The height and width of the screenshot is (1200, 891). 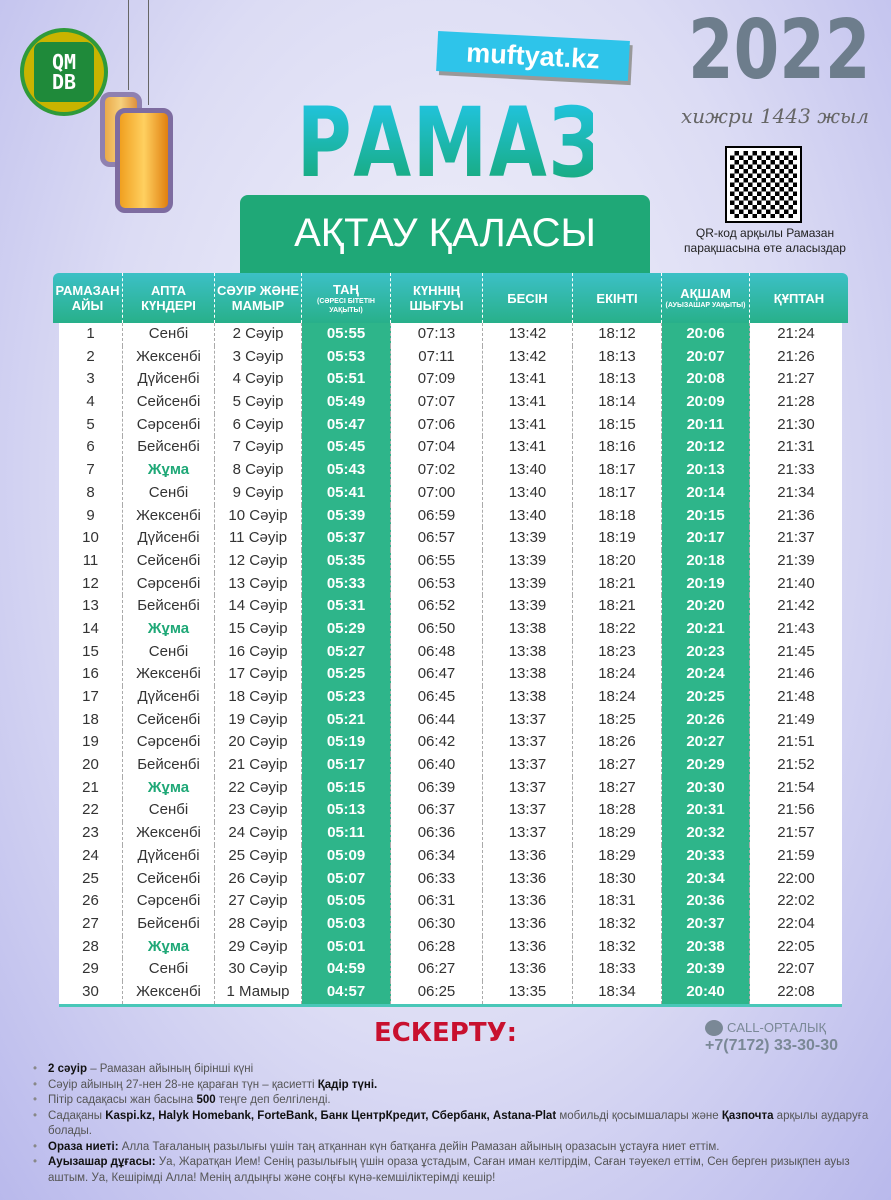 I want to click on table-cell: 20:32, so click(x=706, y=833).